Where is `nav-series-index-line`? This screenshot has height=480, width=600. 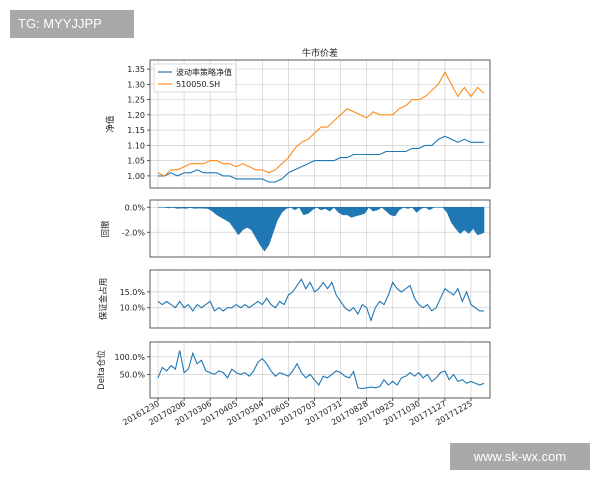 nav-series-index-line is located at coordinates (321, 123).